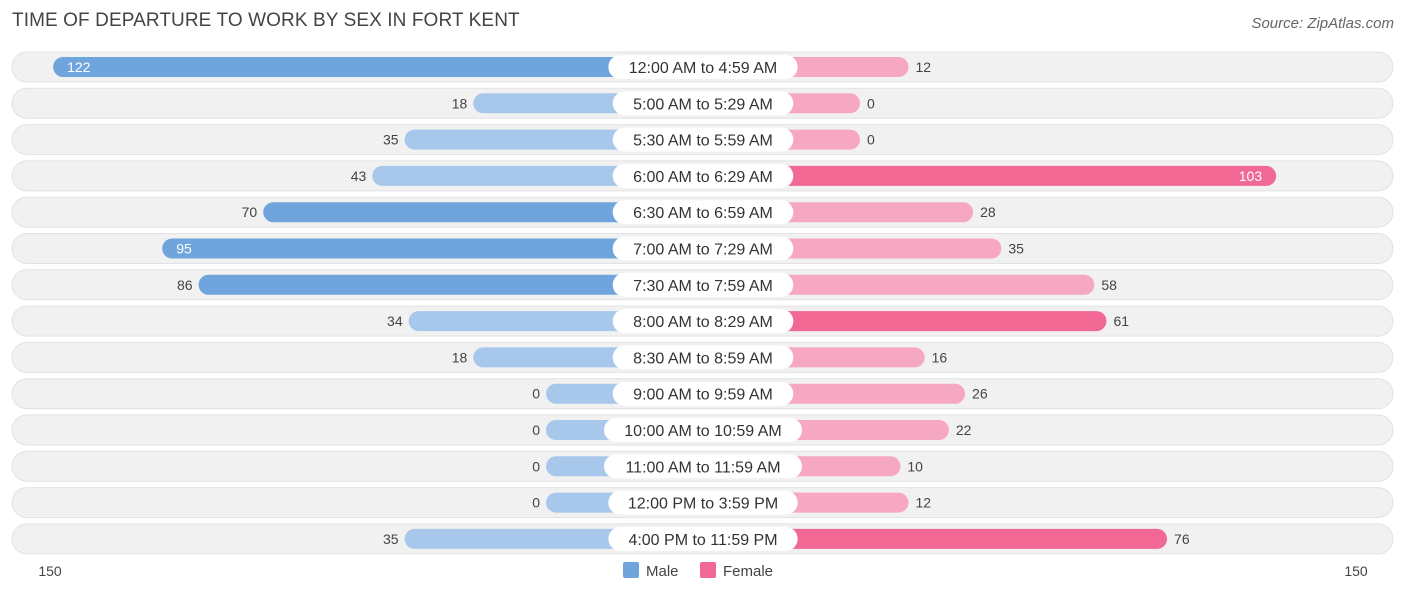 This screenshot has height=595, width=1406. Describe the element at coordinates (940, 357) in the screenshot. I see `female-value-label: 16` at that location.